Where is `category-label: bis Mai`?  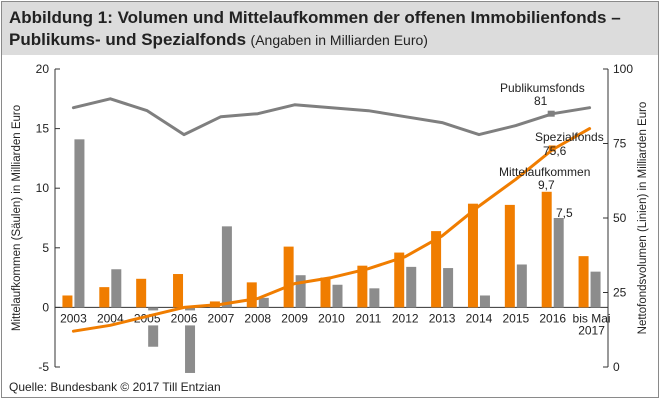
category-label: bis Mai is located at coordinates (592, 318).